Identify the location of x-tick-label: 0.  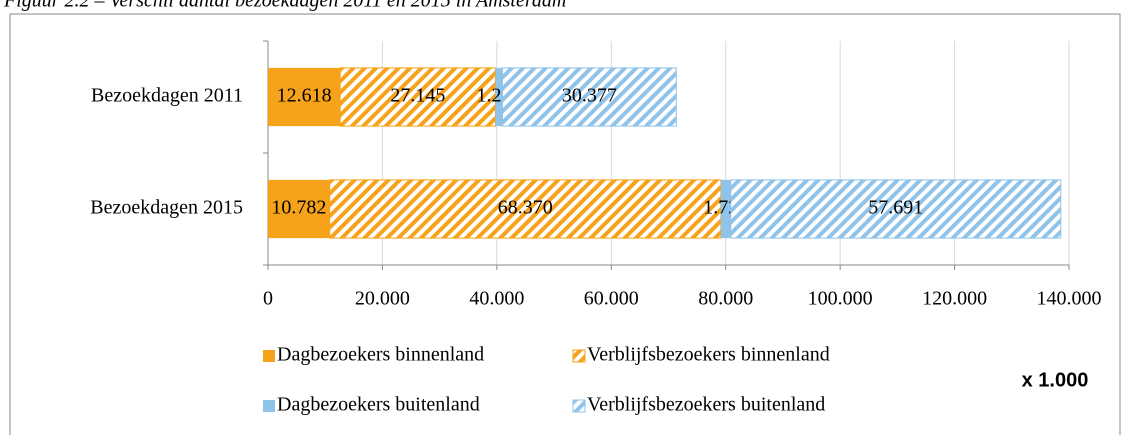
(268, 299).